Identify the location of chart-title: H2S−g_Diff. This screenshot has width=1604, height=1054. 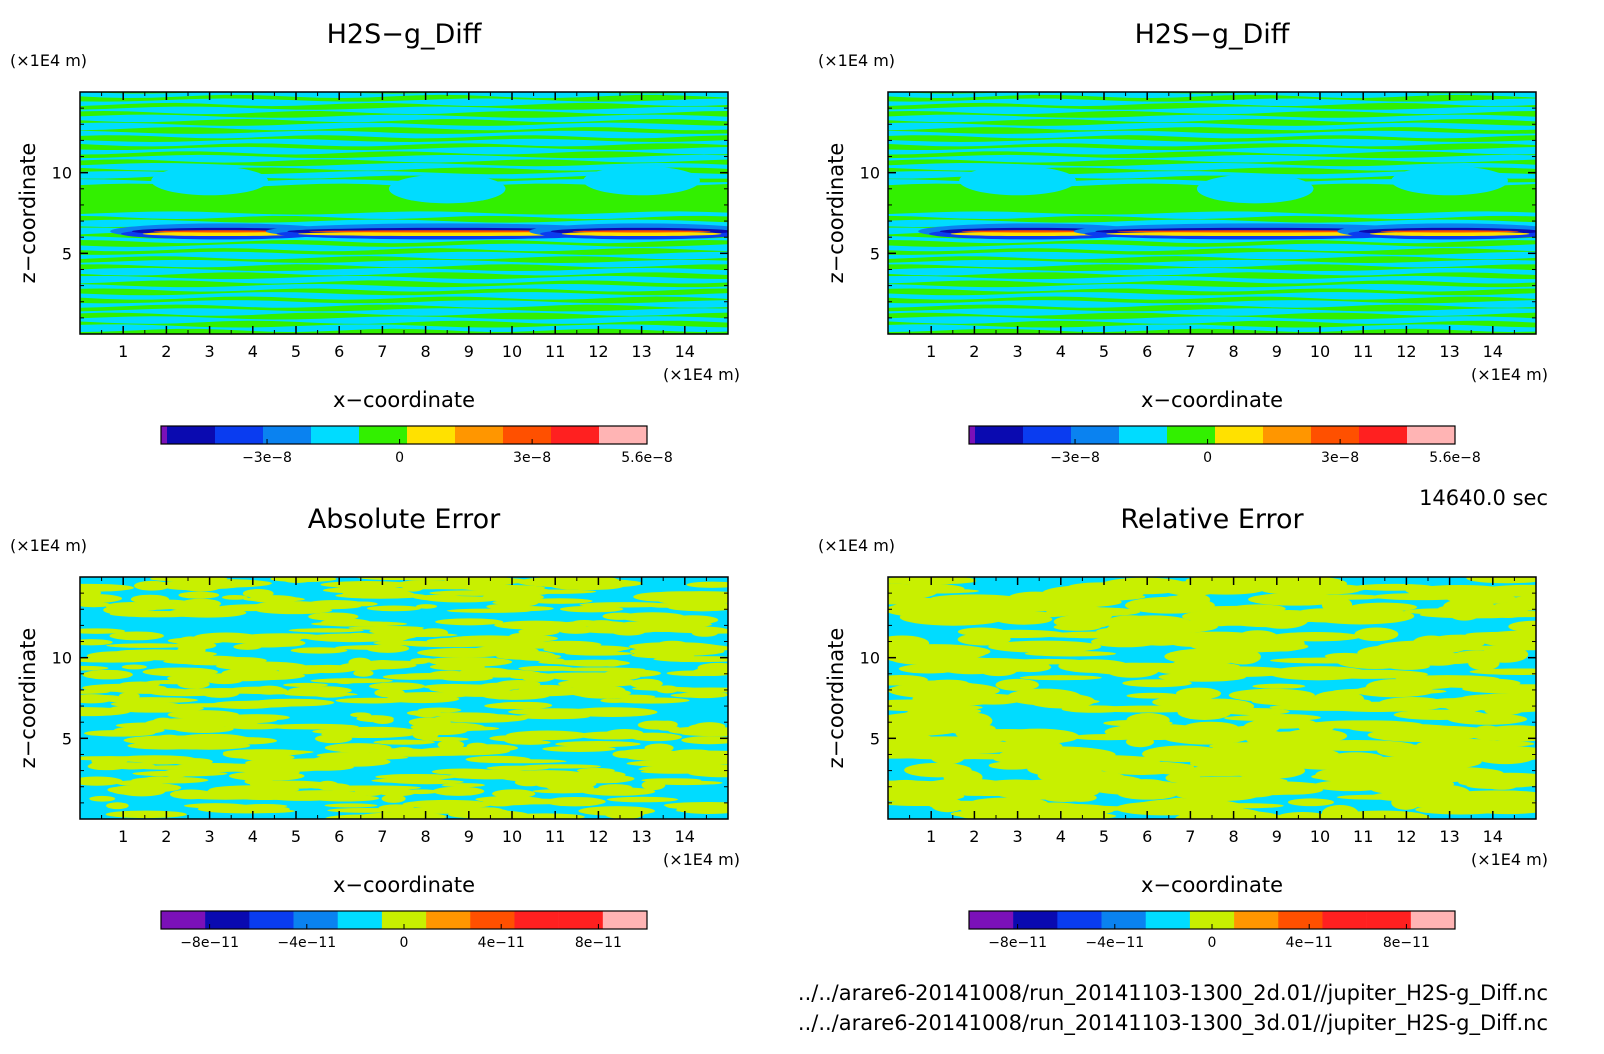
(1213, 34).